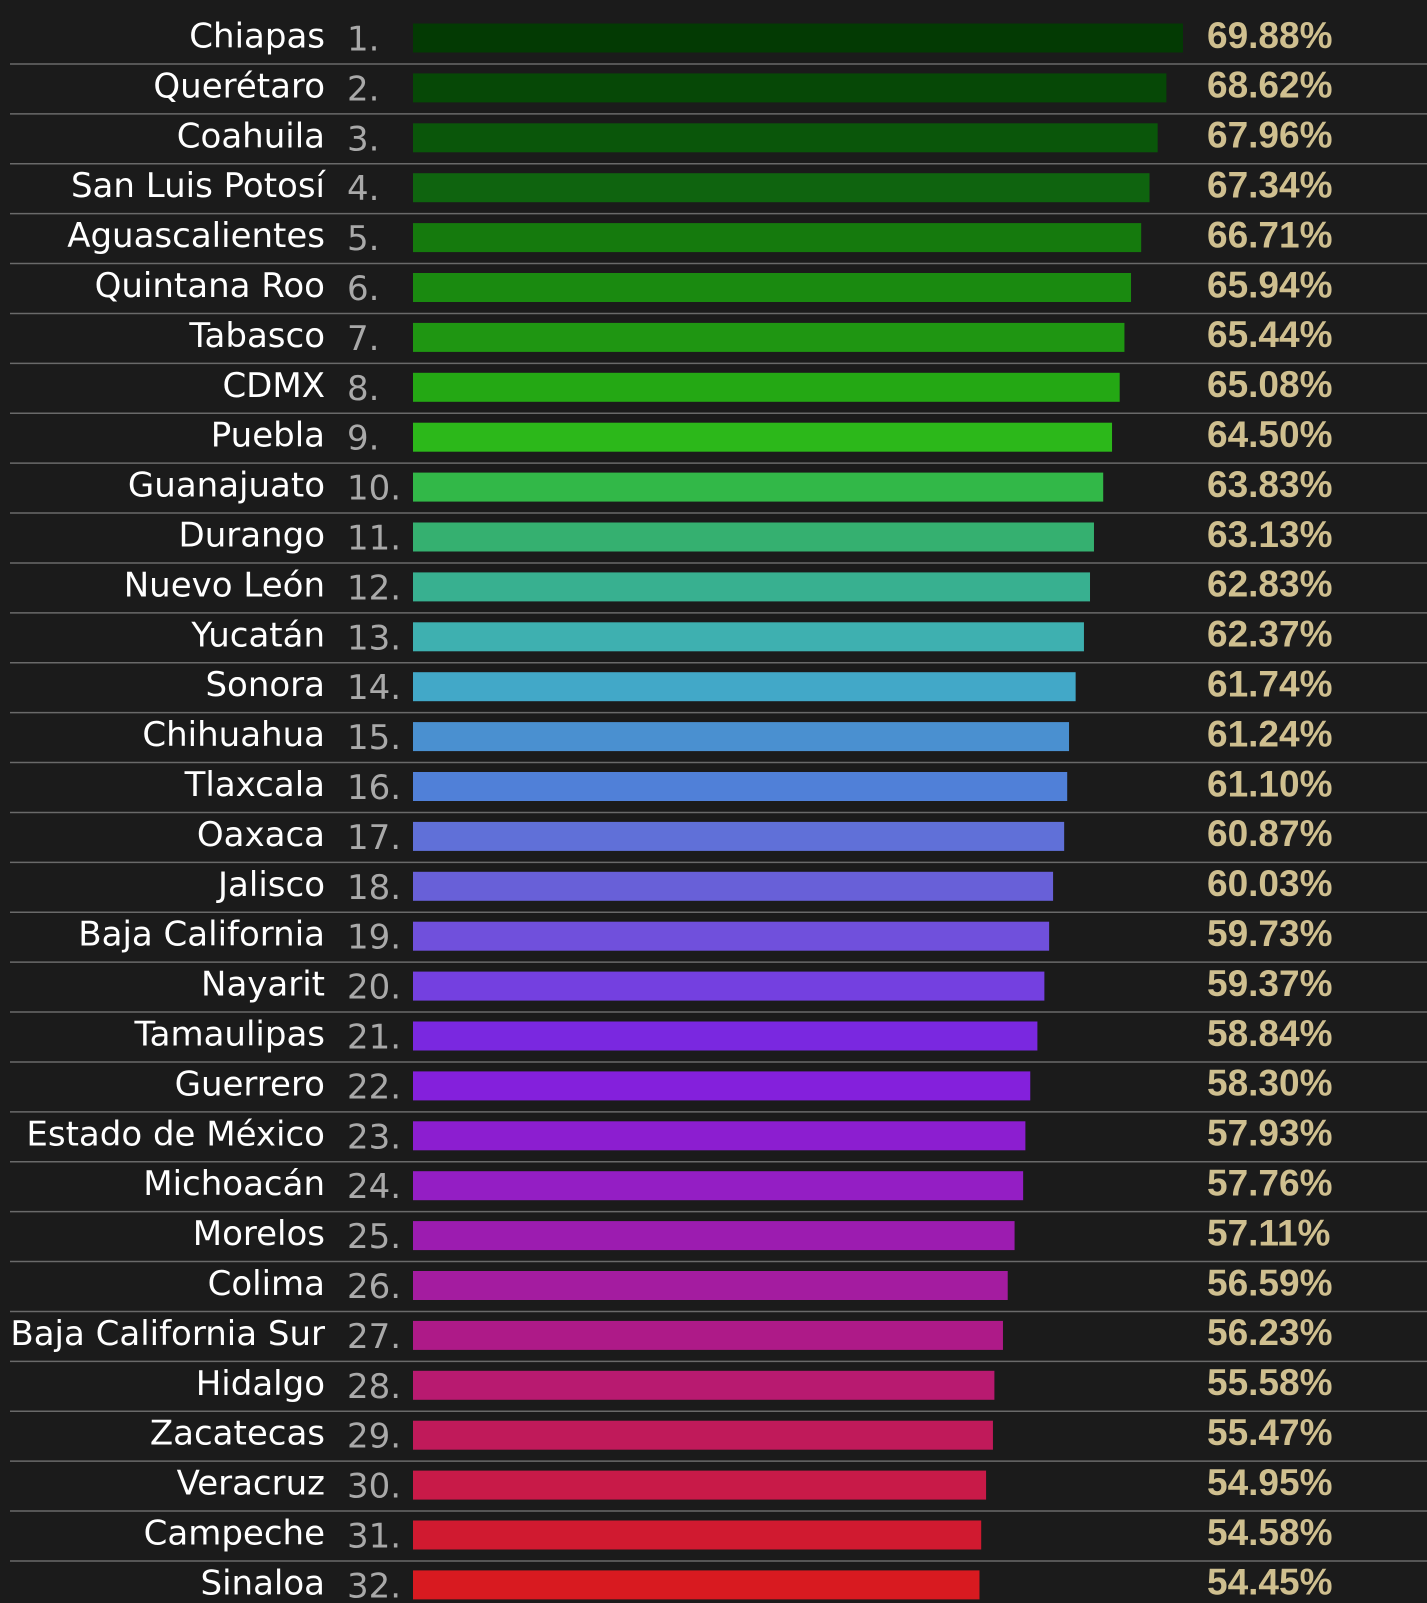 This screenshot has height=1603, width=1427. What do you see at coordinates (1270, 933) in the screenshot?
I see `value-label: 59.73%` at bounding box center [1270, 933].